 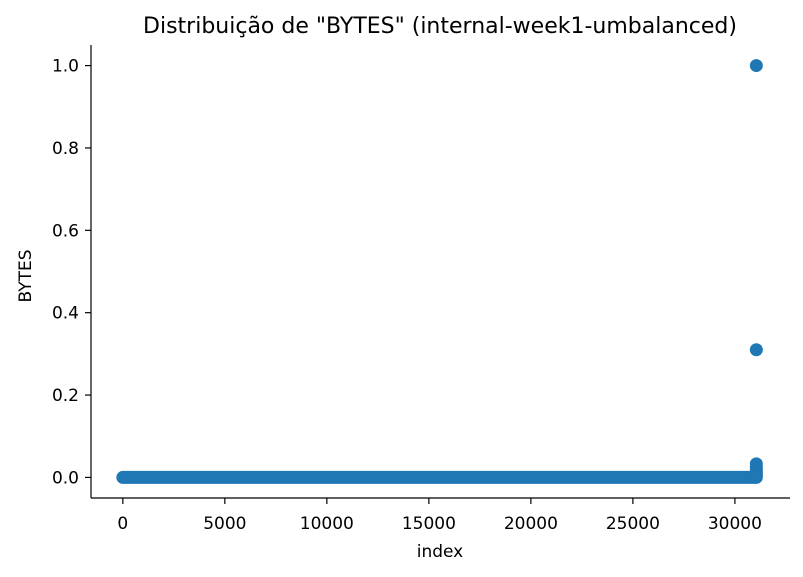 What do you see at coordinates (65, 478) in the screenshot?
I see `y-tick-label: 0.0` at bounding box center [65, 478].